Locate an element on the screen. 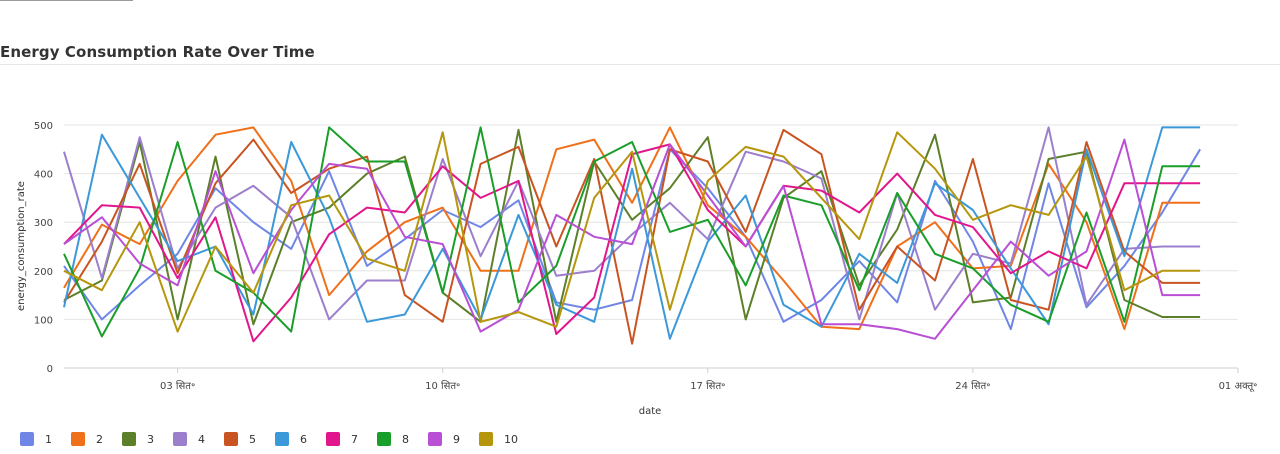  y-tick-label: 500 is located at coordinates (43, 126).